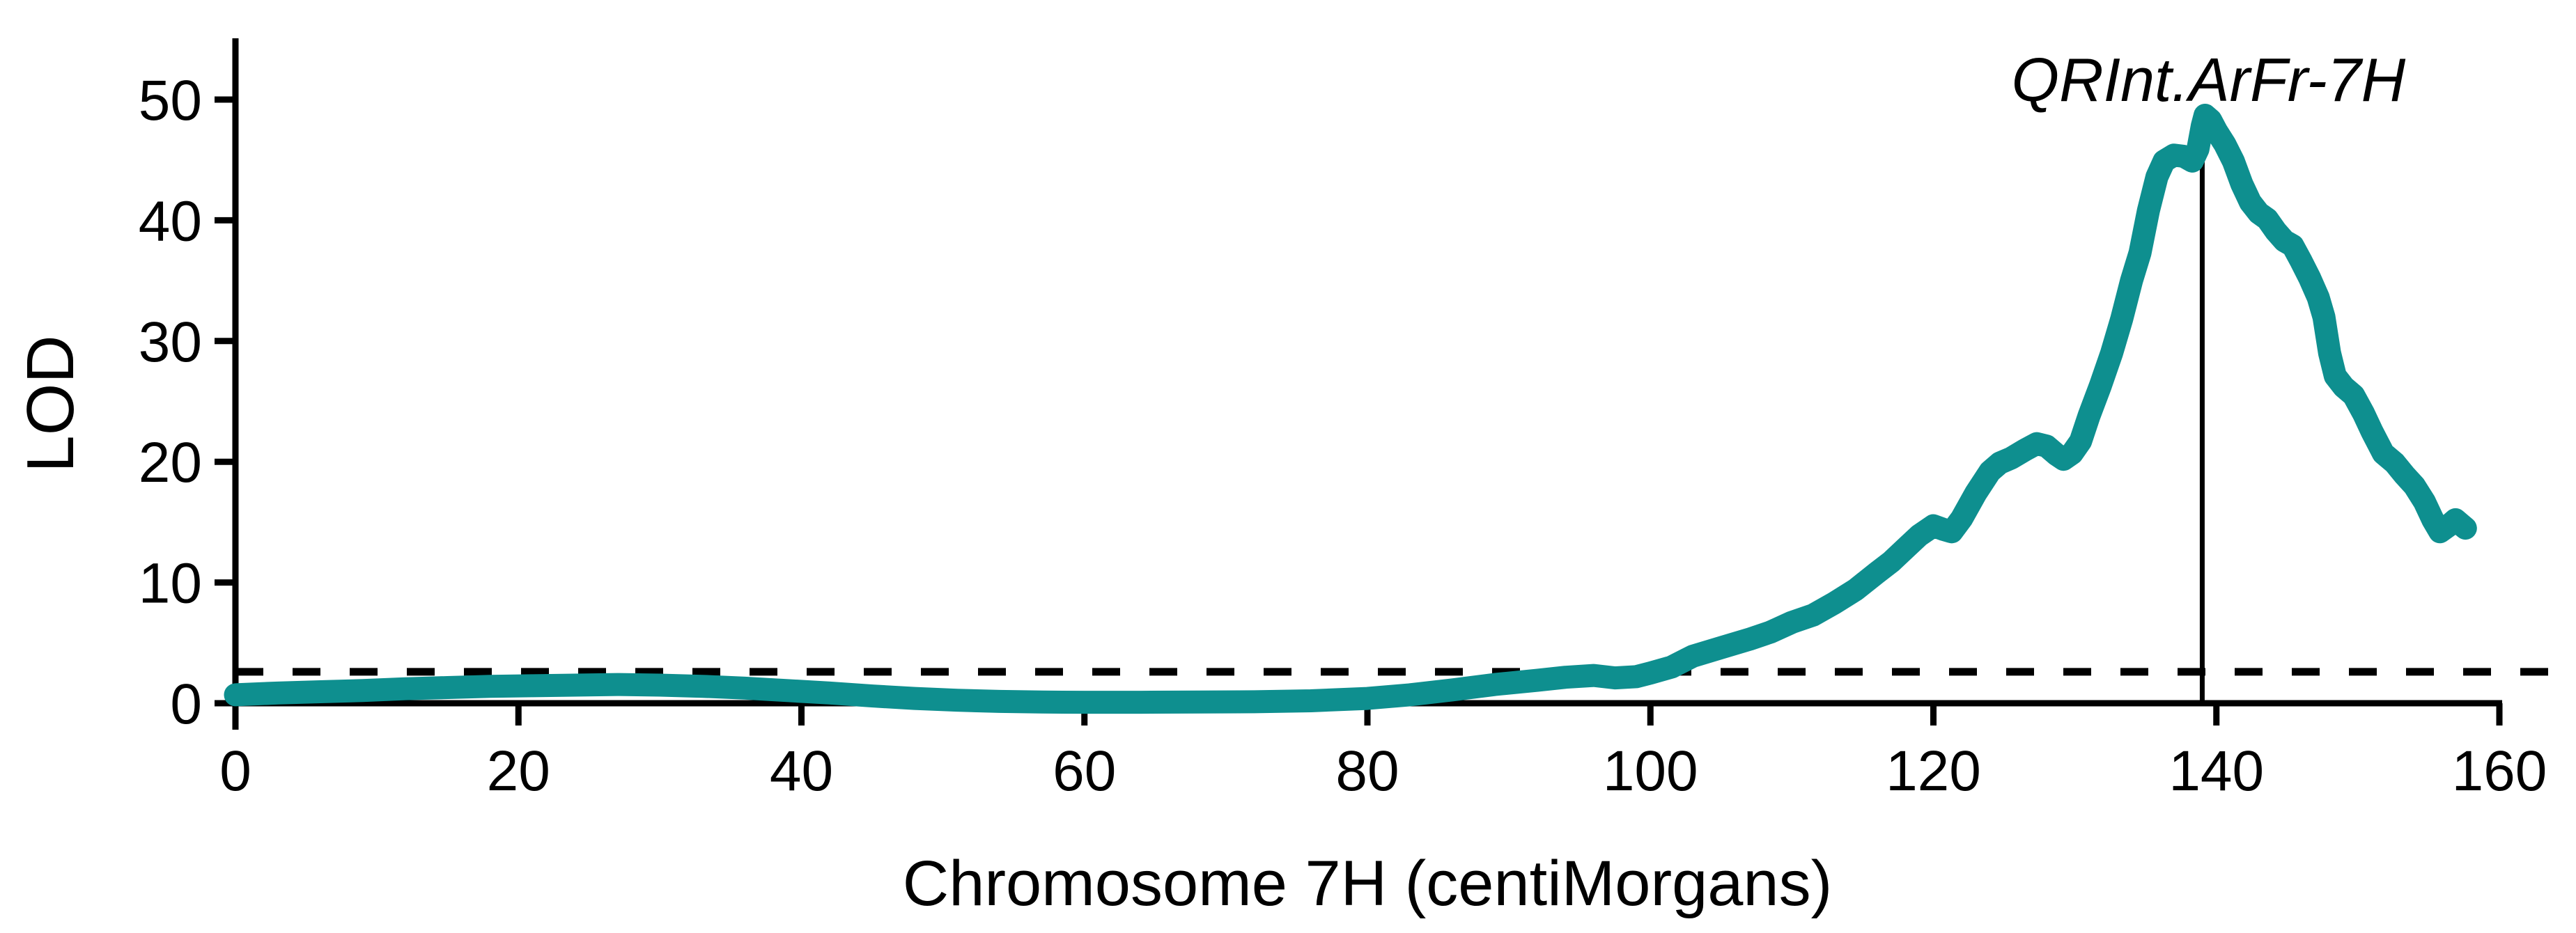 This screenshot has width=2576, height=933. I want to click on y-tick-label: 40, so click(170, 221).